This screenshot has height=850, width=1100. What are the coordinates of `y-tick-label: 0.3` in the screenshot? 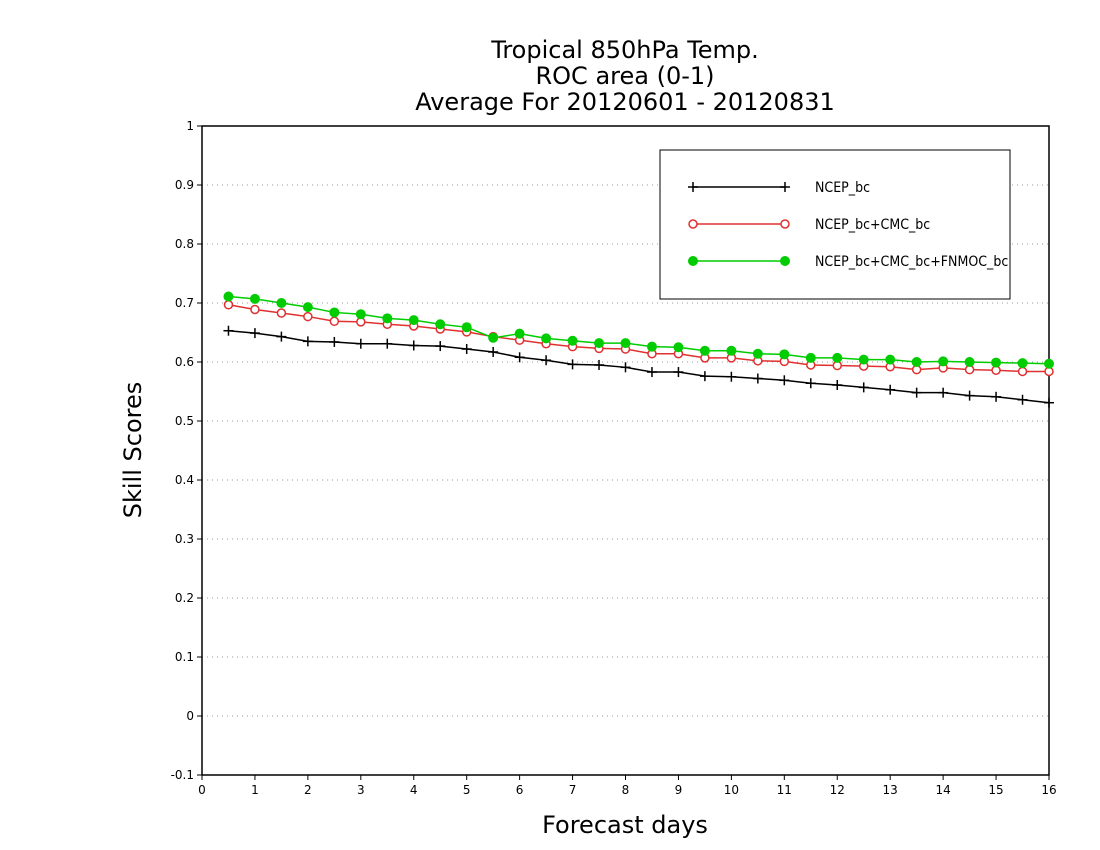 It's located at (184, 539).